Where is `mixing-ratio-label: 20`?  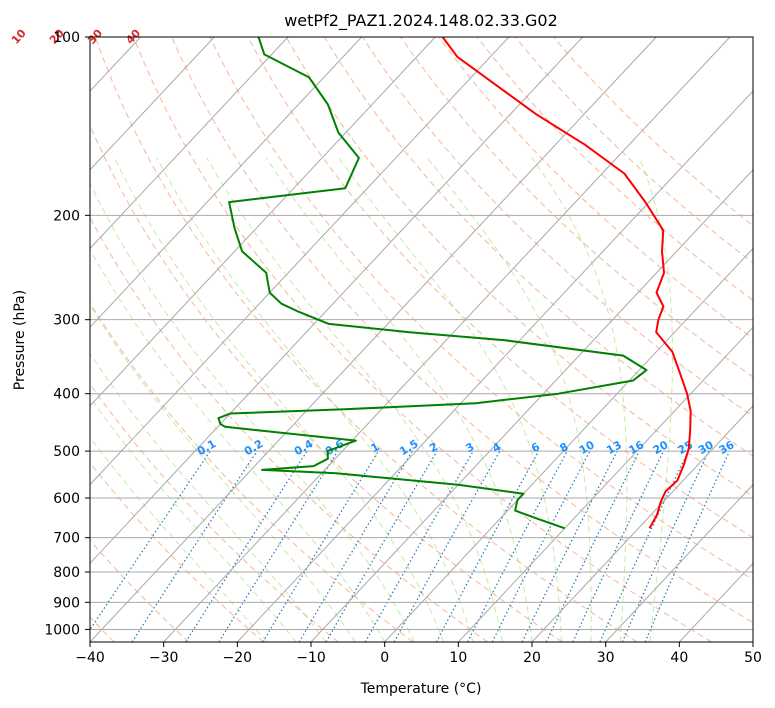 mixing-ratio-label: 20 is located at coordinates (661, 447).